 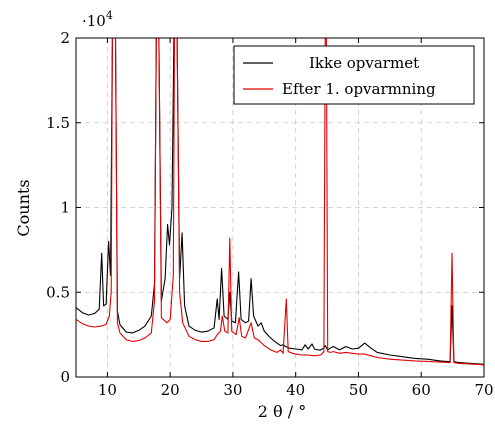 I want to click on y-tick-label: 0, so click(x=65, y=377).